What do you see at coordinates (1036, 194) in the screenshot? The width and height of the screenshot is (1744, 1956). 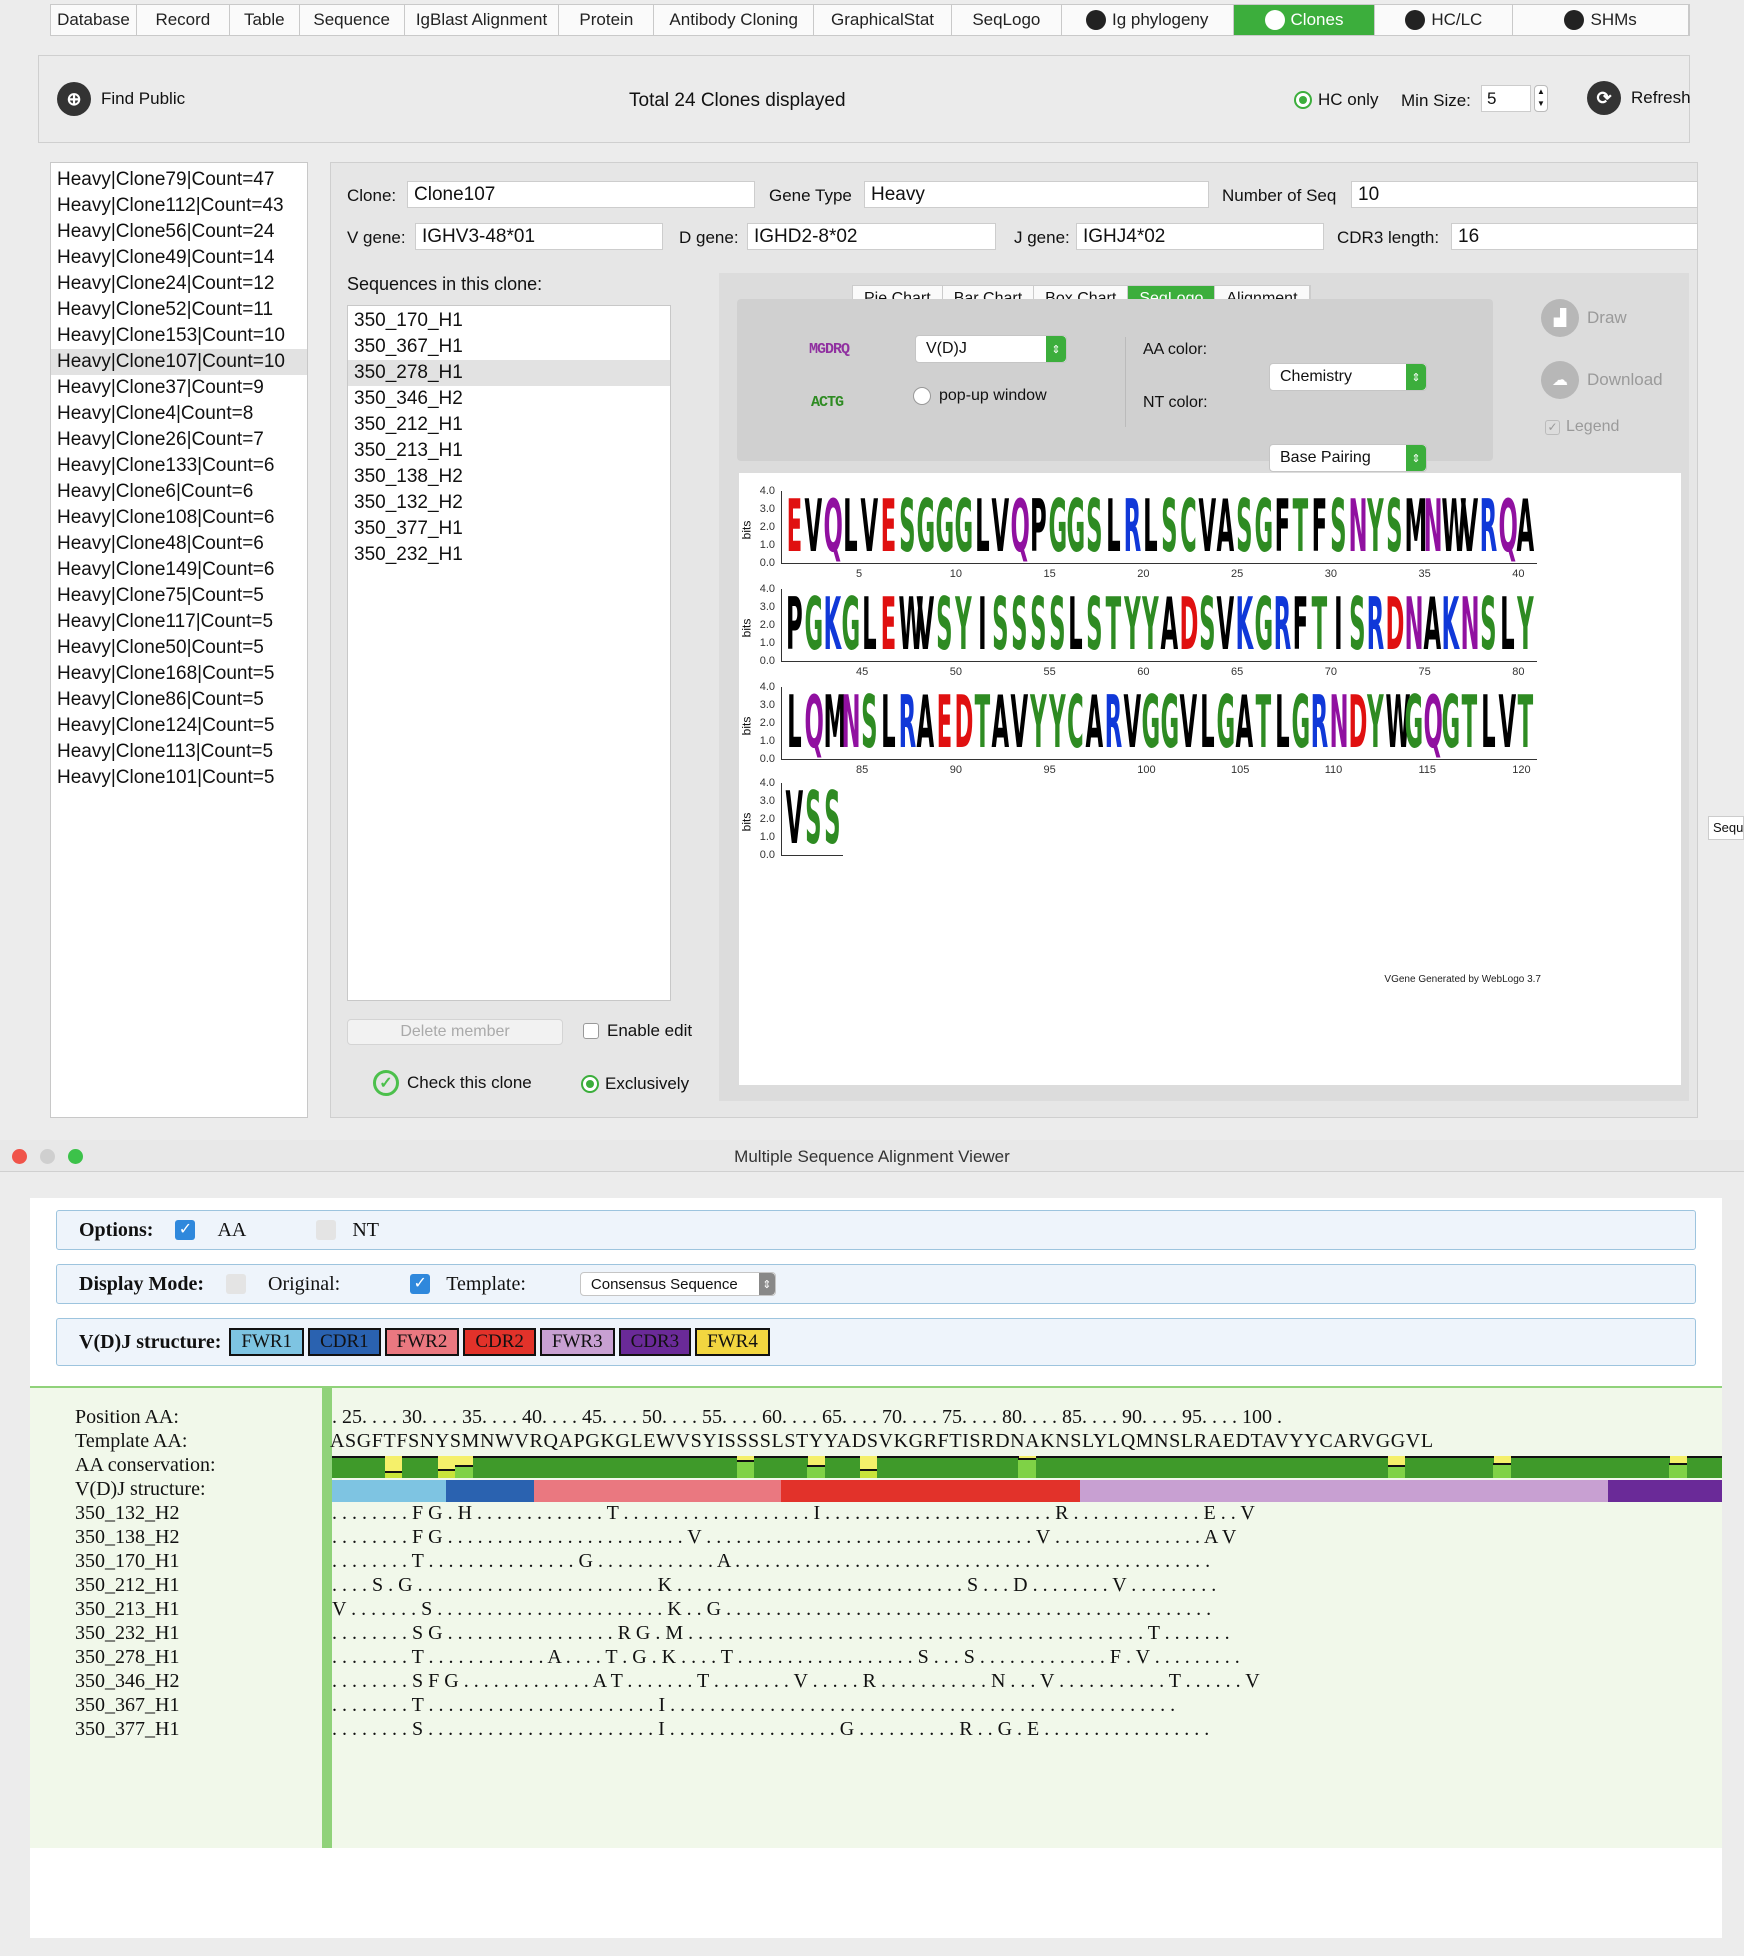 I see `gene-type-field: Heavy` at bounding box center [1036, 194].